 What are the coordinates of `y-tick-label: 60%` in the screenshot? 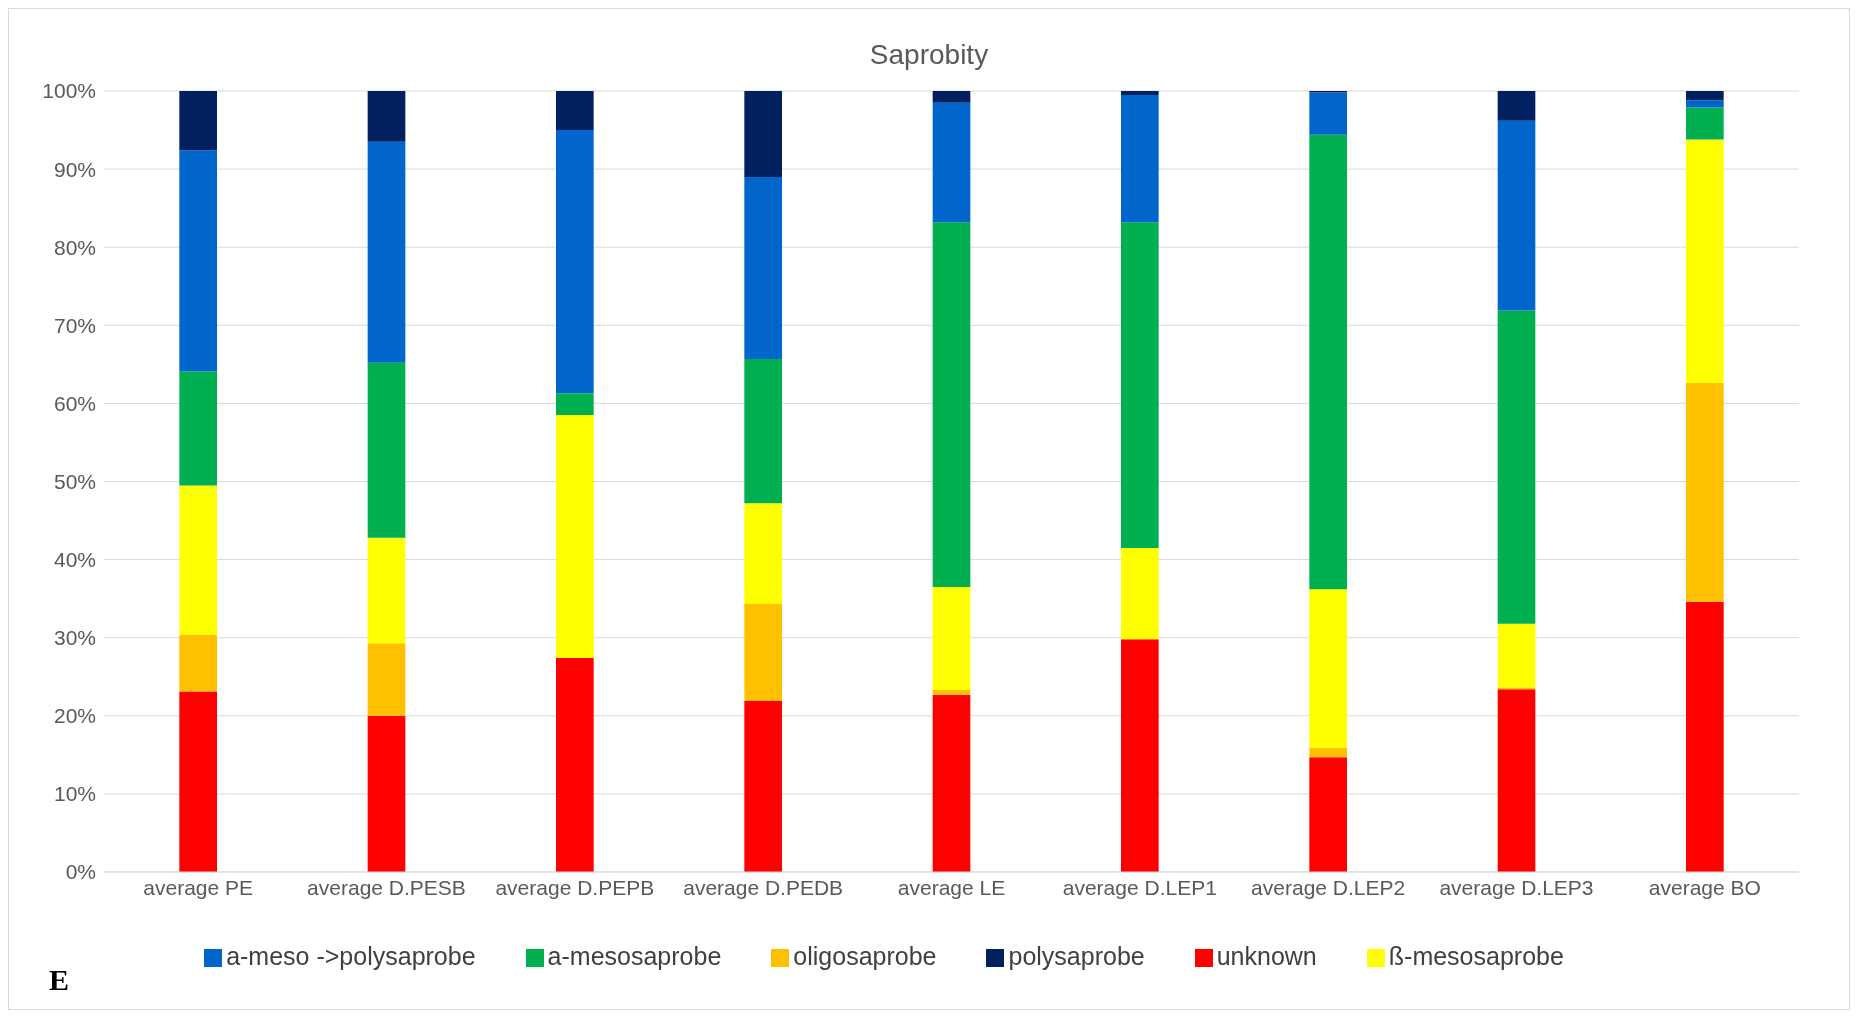 It's located at (74, 403).